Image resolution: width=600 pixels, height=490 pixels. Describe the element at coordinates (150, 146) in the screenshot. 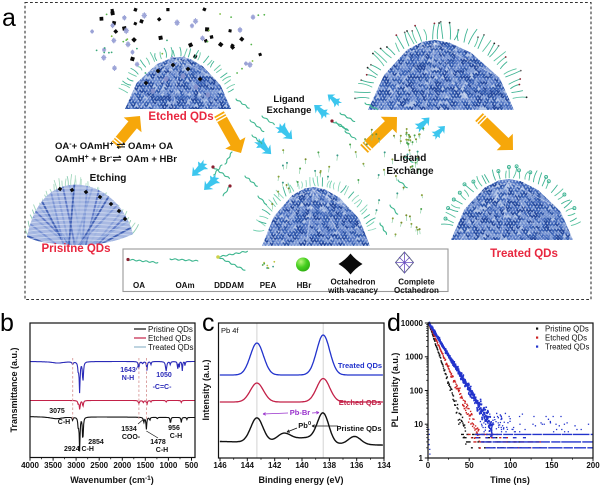

I see `svg-text: OAm+ OA` at that location.